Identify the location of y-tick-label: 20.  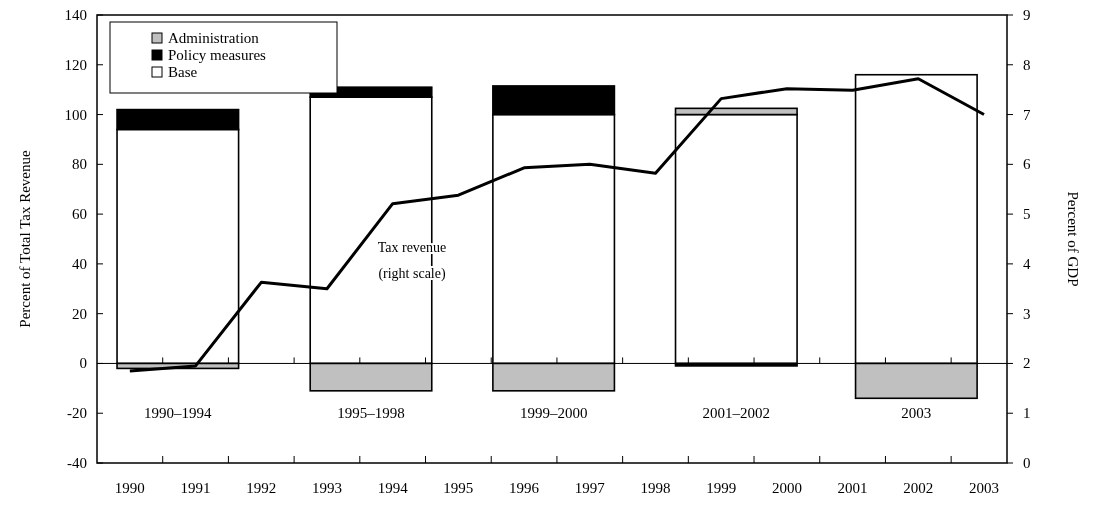
(79, 313).